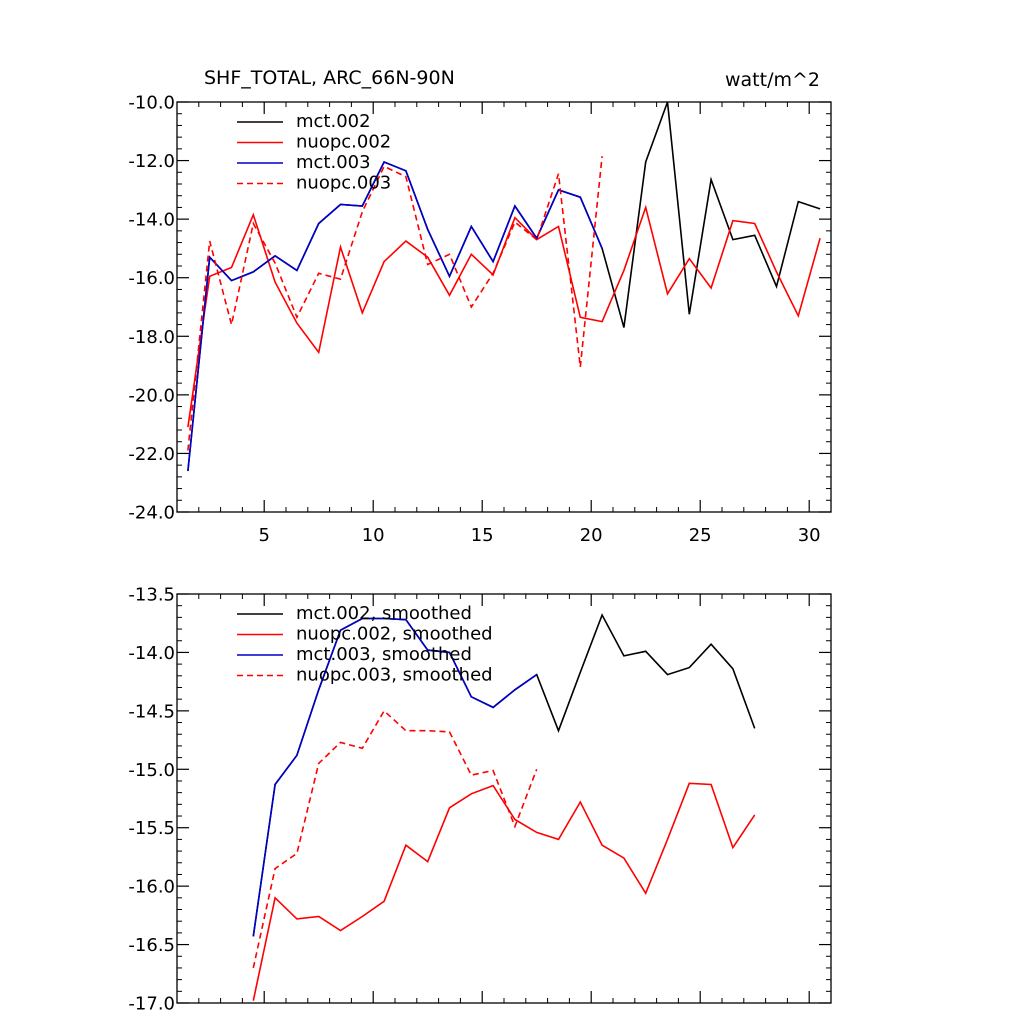  What do you see at coordinates (151, 711) in the screenshot?
I see `y-tick-label: -14.5` at bounding box center [151, 711].